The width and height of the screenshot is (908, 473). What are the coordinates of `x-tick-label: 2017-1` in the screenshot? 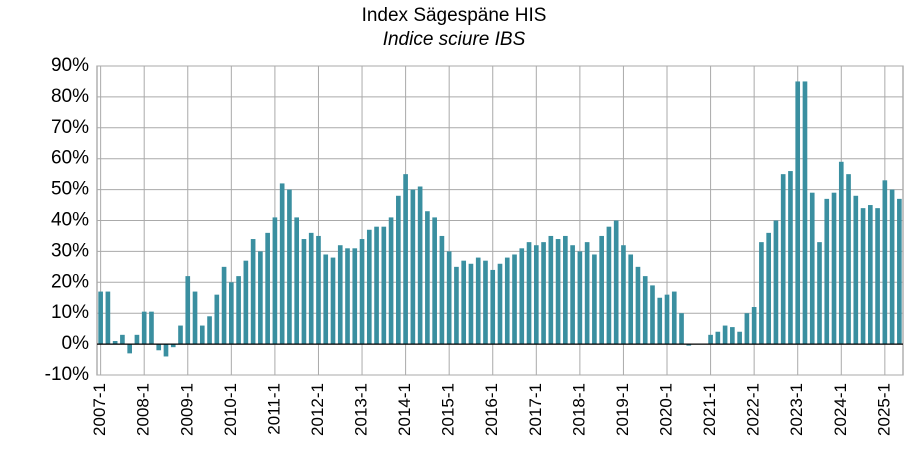 It's located at (535, 409).